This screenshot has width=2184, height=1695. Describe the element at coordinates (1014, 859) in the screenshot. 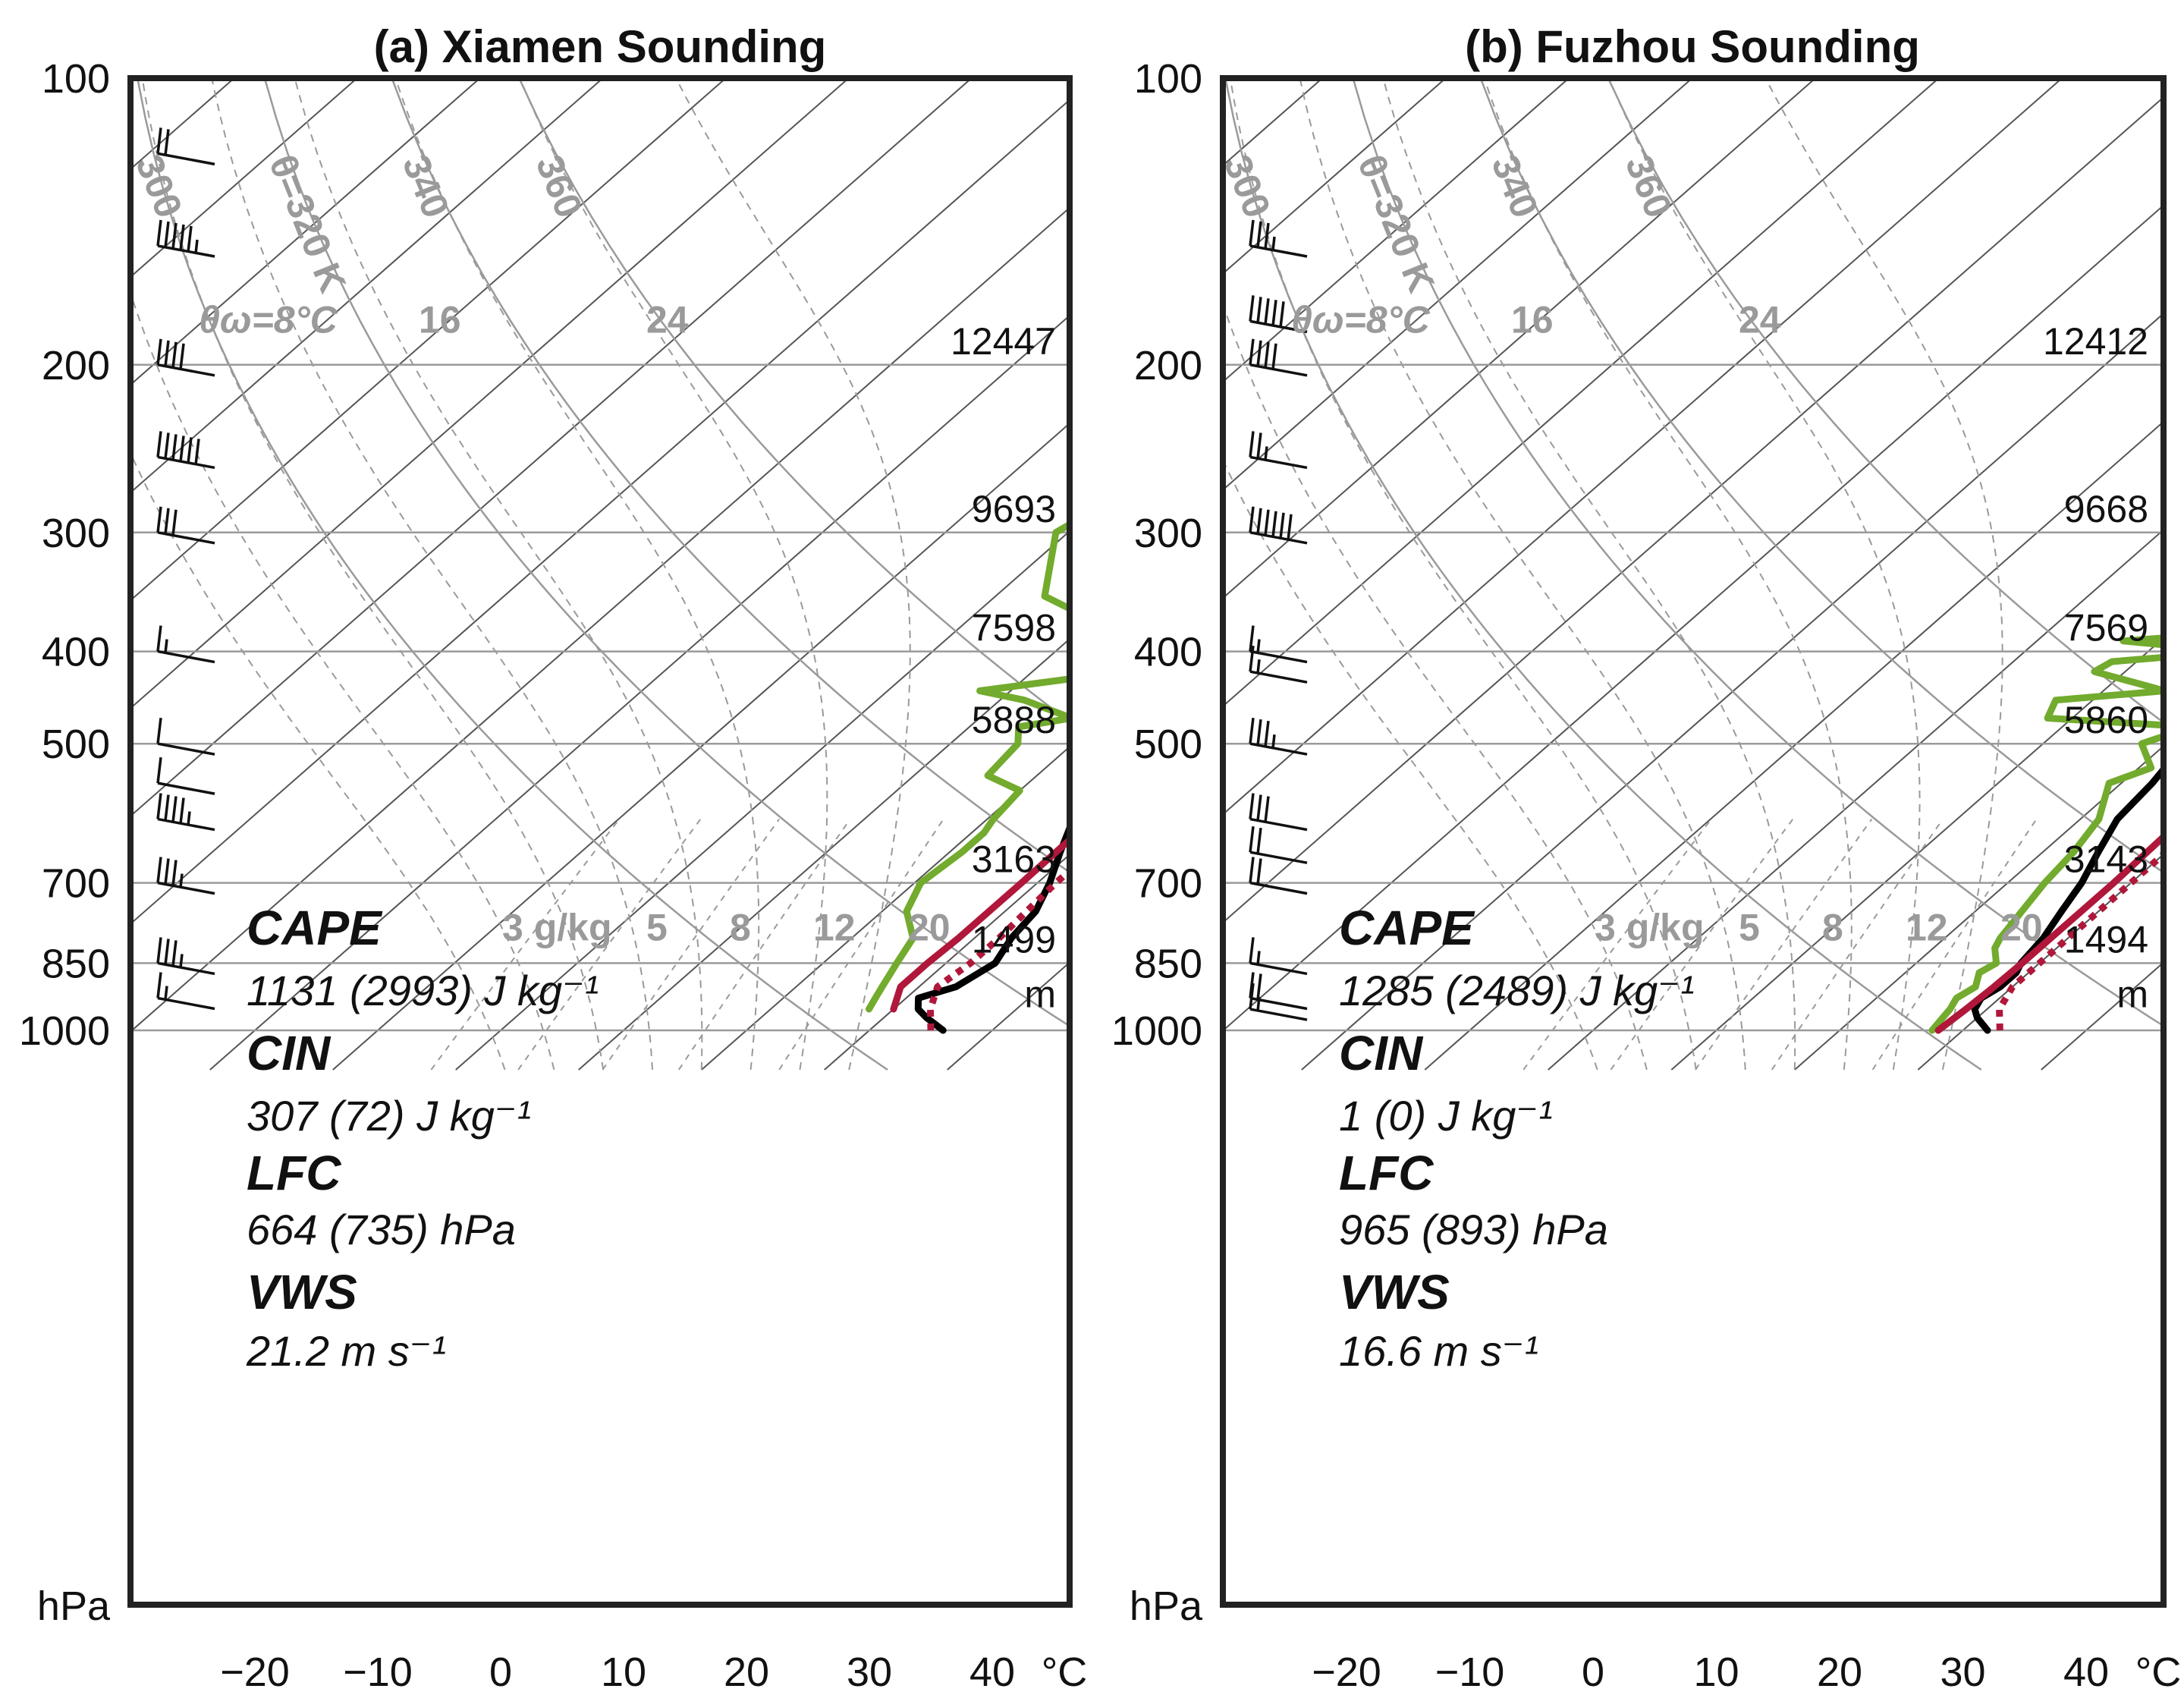

I see `height-label: 3163` at that location.